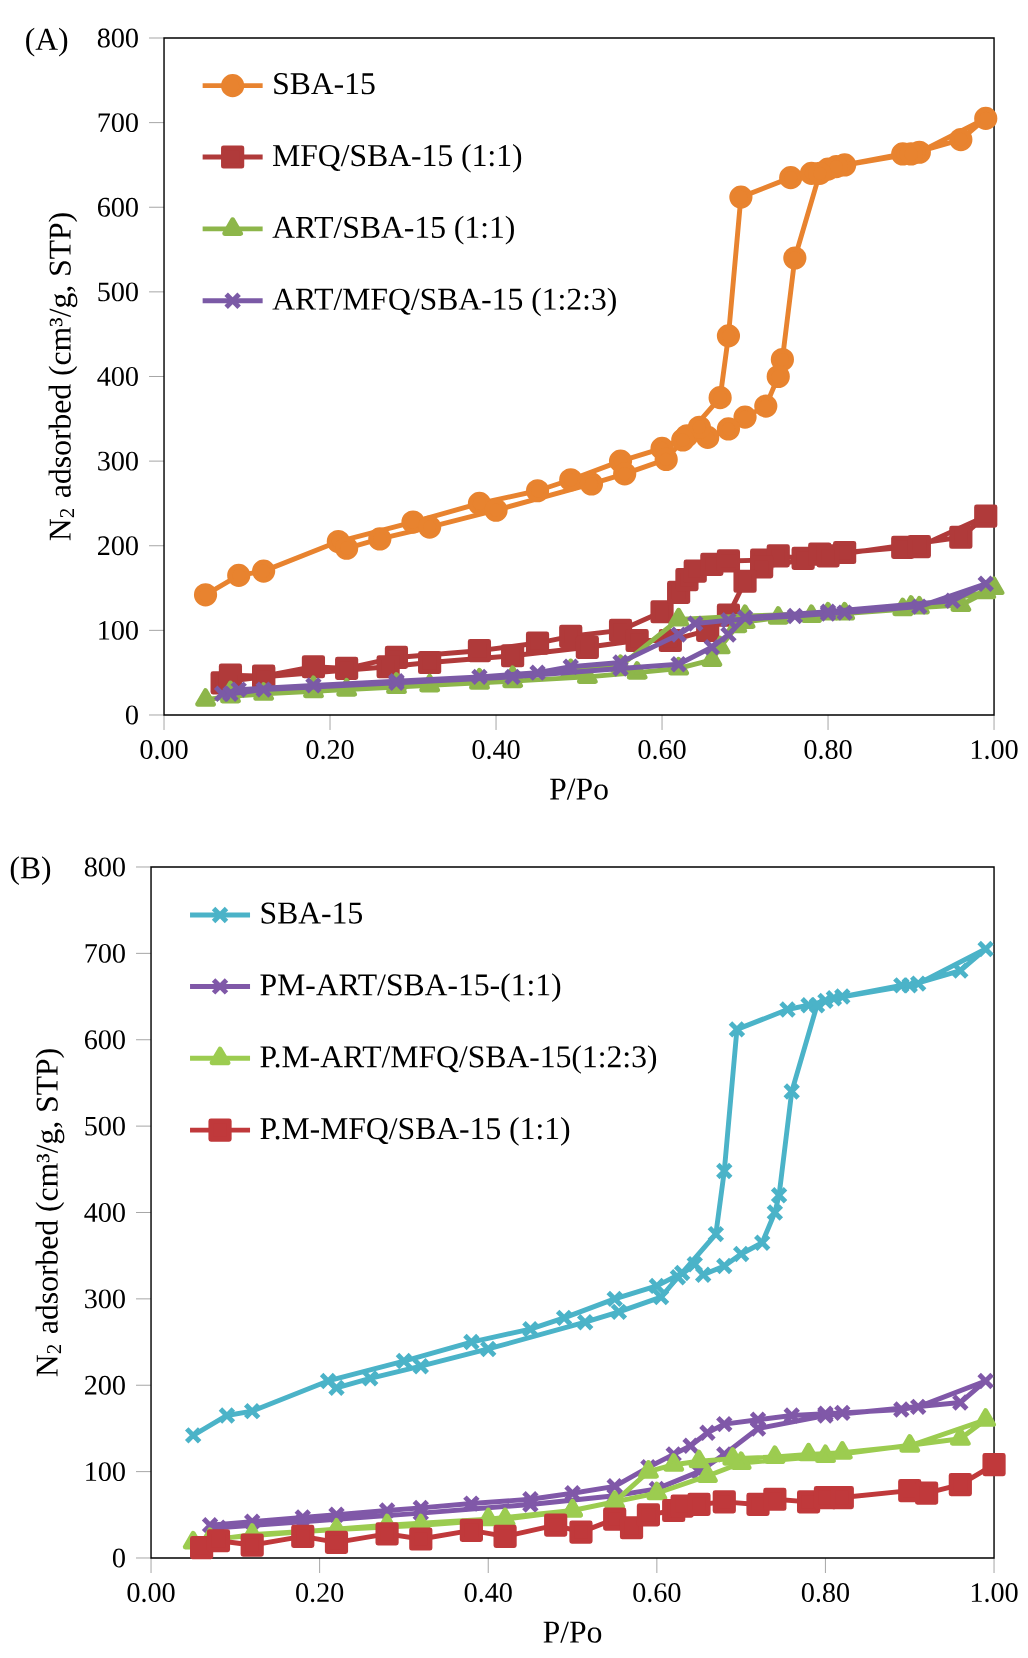 This screenshot has width=1028, height=1658. Describe the element at coordinates (397, 158) in the screenshot. I see `legend-label: MFQ/SBA-15 (1:1)` at that location.